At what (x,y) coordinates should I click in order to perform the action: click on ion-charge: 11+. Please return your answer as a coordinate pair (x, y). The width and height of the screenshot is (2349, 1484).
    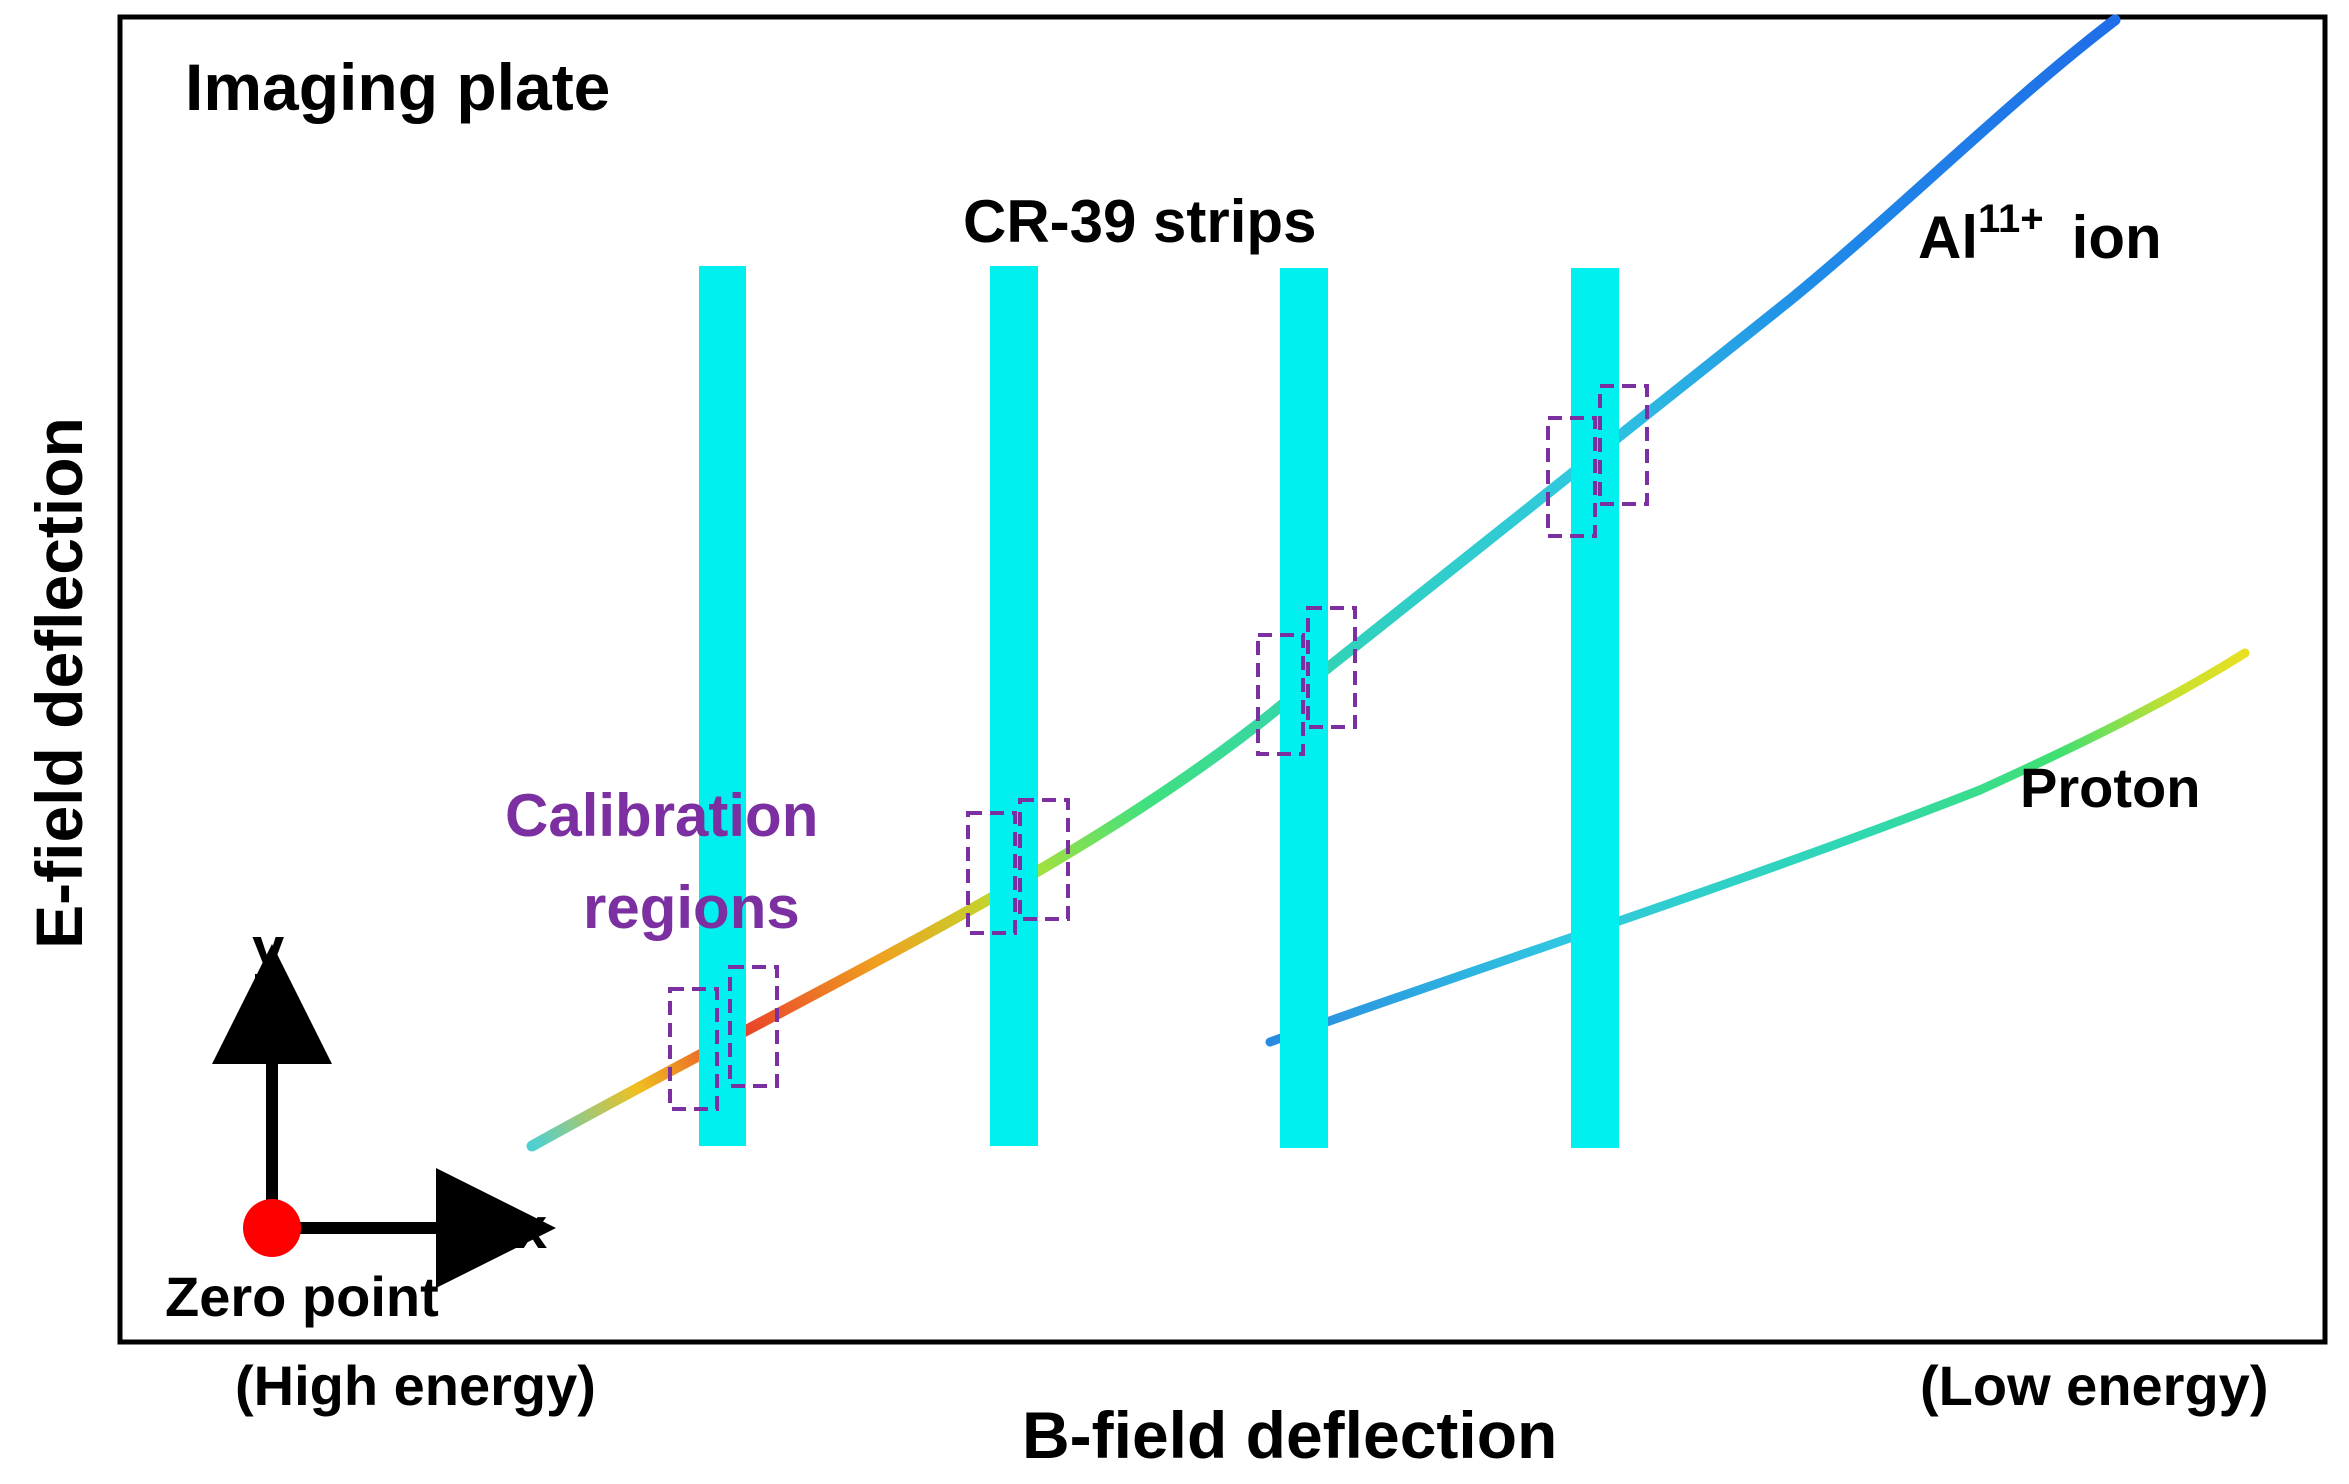
    Looking at the image, I should click on (2011, 219).